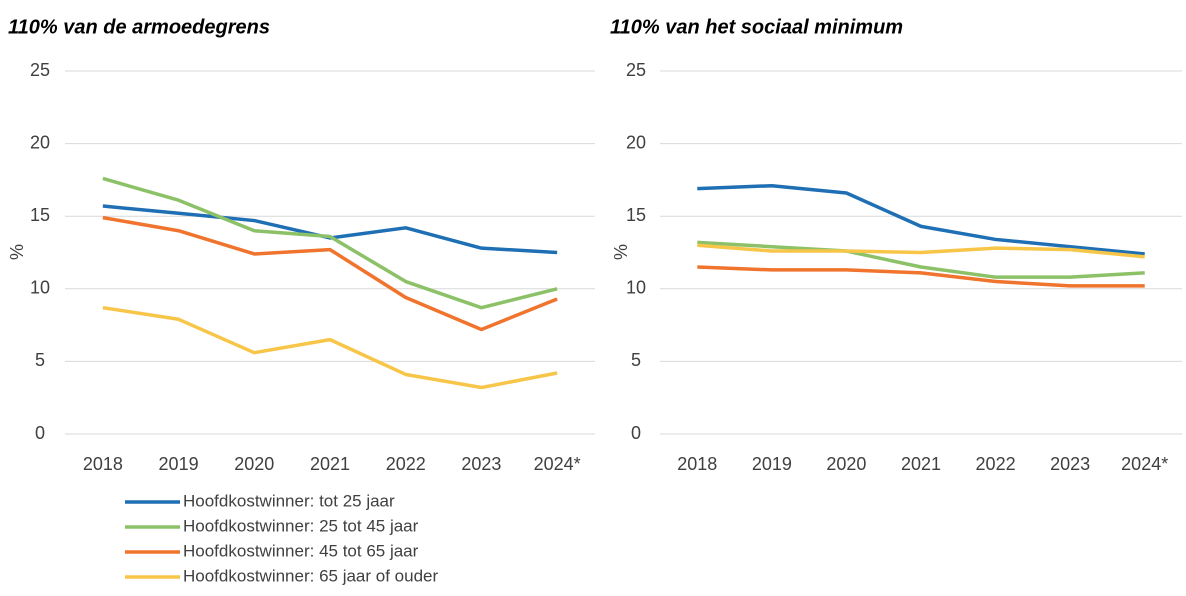 The image size is (1186, 596). I want to click on legend-label: Hoofdkostwinner: 65 jaar of ouder, so click(310, 575).